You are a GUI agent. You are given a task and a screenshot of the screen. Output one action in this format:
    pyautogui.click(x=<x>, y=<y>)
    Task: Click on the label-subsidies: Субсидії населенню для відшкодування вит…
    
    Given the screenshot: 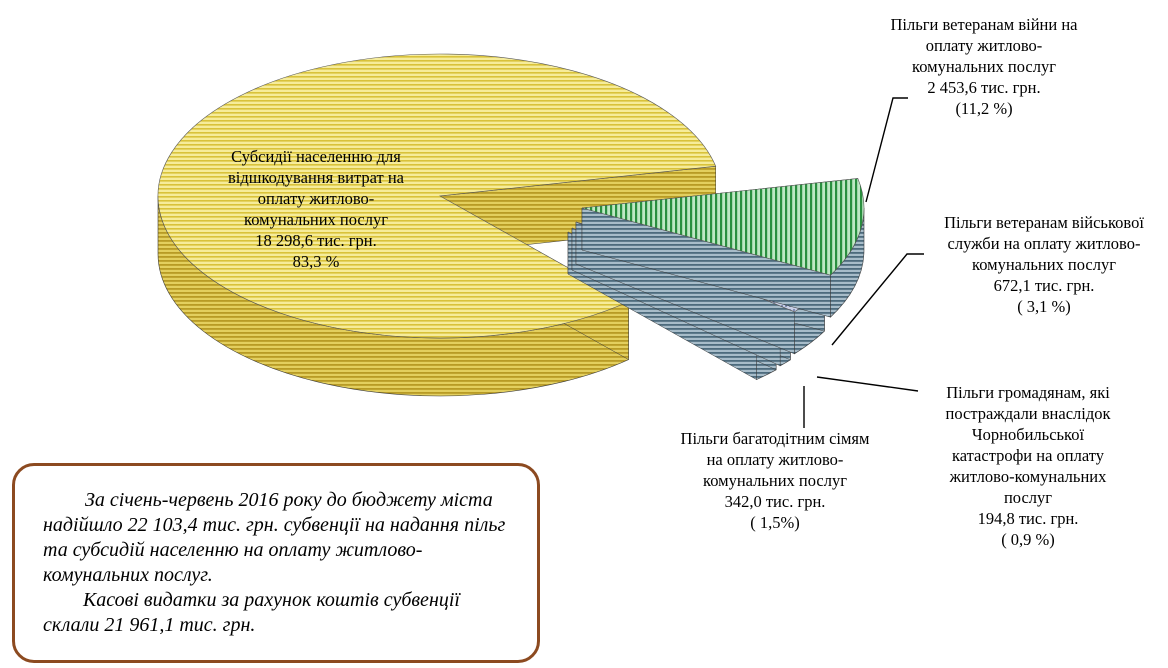 What is the action you would take?
    pyautogui.click(x=316, y=209)
    